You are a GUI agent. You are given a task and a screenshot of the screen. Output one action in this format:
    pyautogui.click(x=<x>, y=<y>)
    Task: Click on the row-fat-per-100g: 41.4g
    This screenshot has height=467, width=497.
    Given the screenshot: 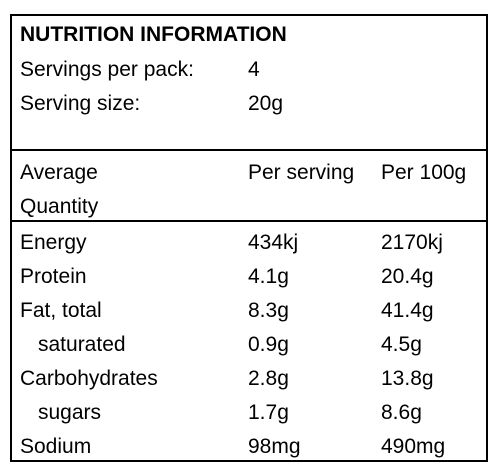 What is the action you would take?
    pyautogui.click(x=407, y=310)
    